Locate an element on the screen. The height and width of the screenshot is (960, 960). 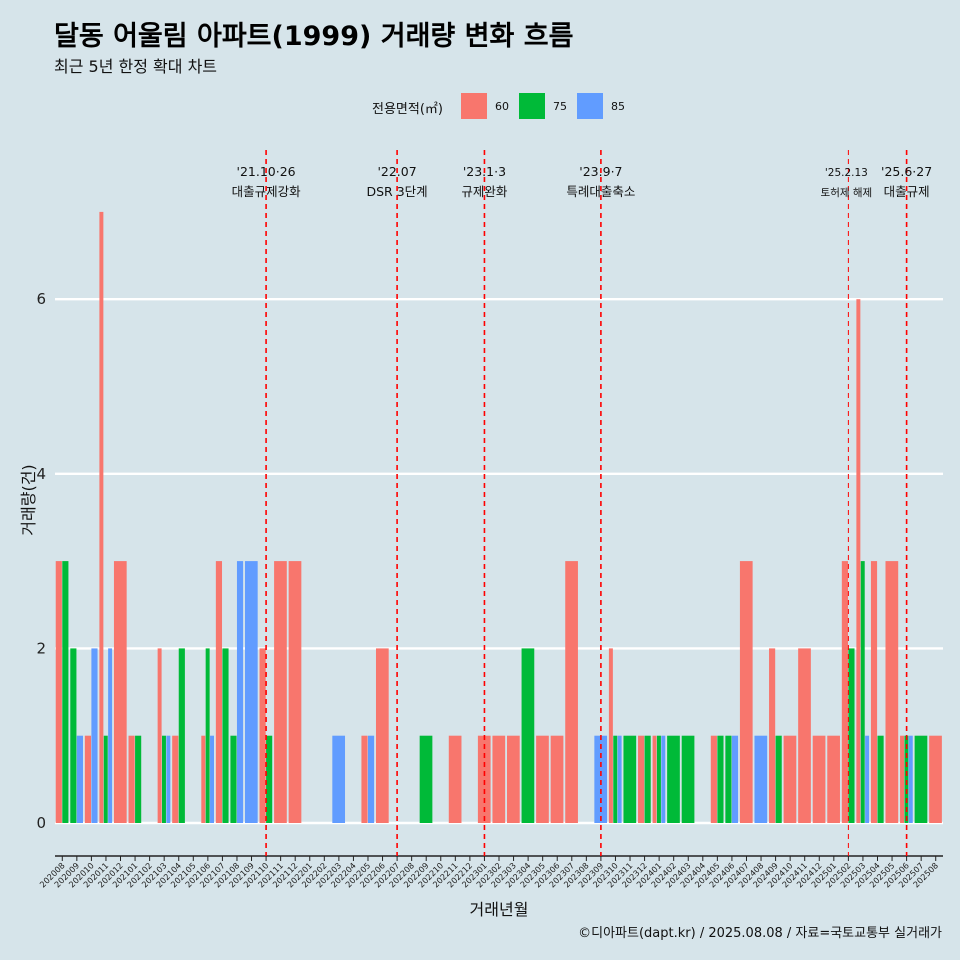
chart-title: 달동 어울림 아파트(1999) 거래량 변화 흐름 is located at coordinates (314, 36).